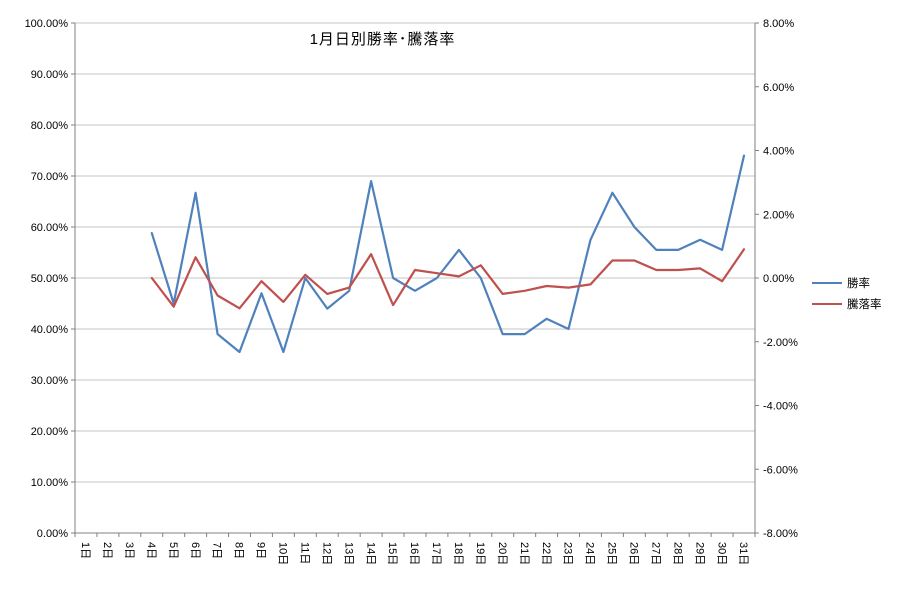 This screenshot has height=595, width=904. What do you see at coordinates (780, 534) in the screenshot?
I see `right-axis-tick-label: -8.00%` at bounding box center [780, 534].